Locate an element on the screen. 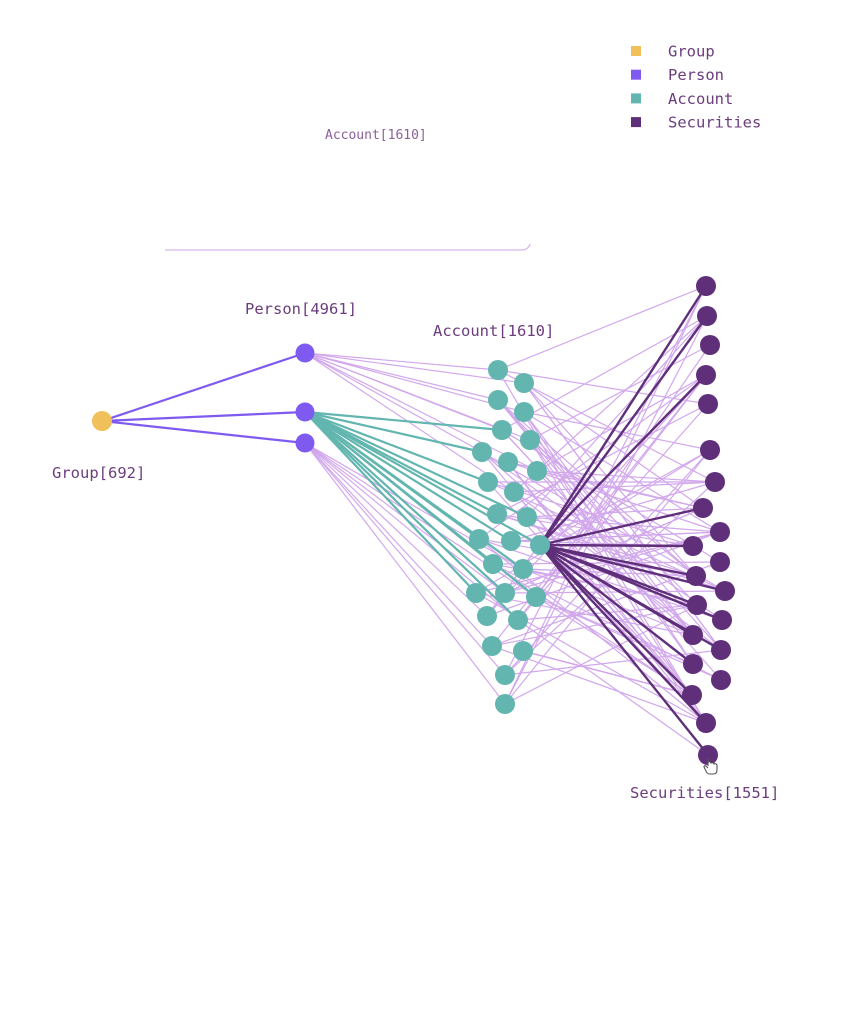 The width and height of the screenshot is (843, 1024). hand-cursor-icon is located at coordinates (710, 766).